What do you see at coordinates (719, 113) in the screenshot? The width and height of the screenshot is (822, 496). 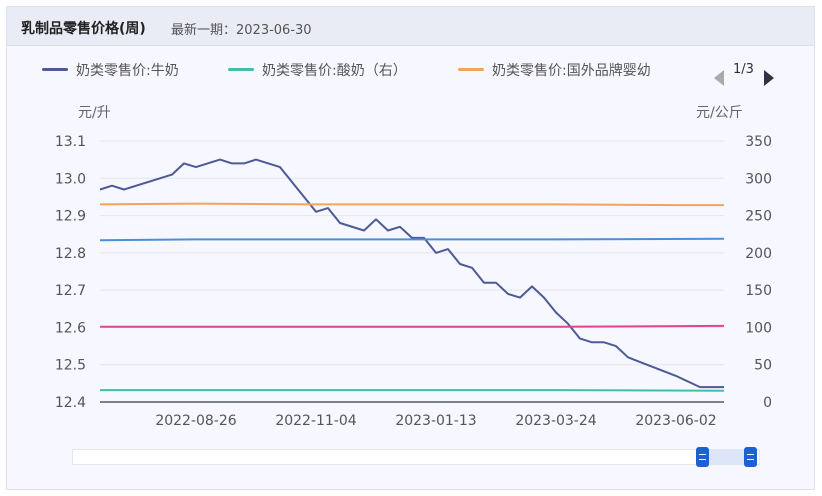 I see `right-axis-unit: 元/公斤` at bounding box center [719, 113].